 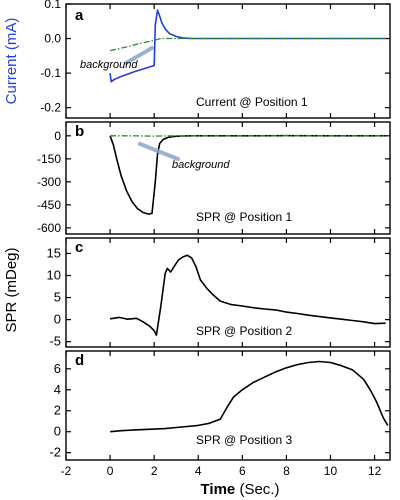 I want to click on y-tick-label: 2, so click(x=57, y=410).